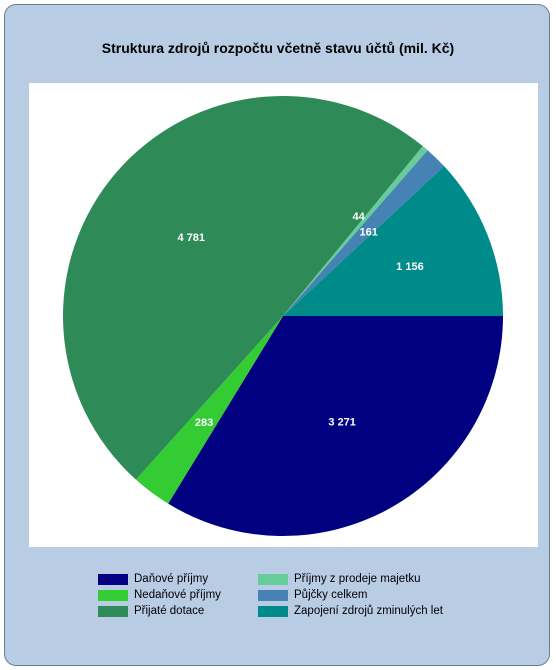  What do you see at coordinates (342, 423) in the screenshot?
I see `slice-label-1: 3 271` at bounding box center [342, 423].